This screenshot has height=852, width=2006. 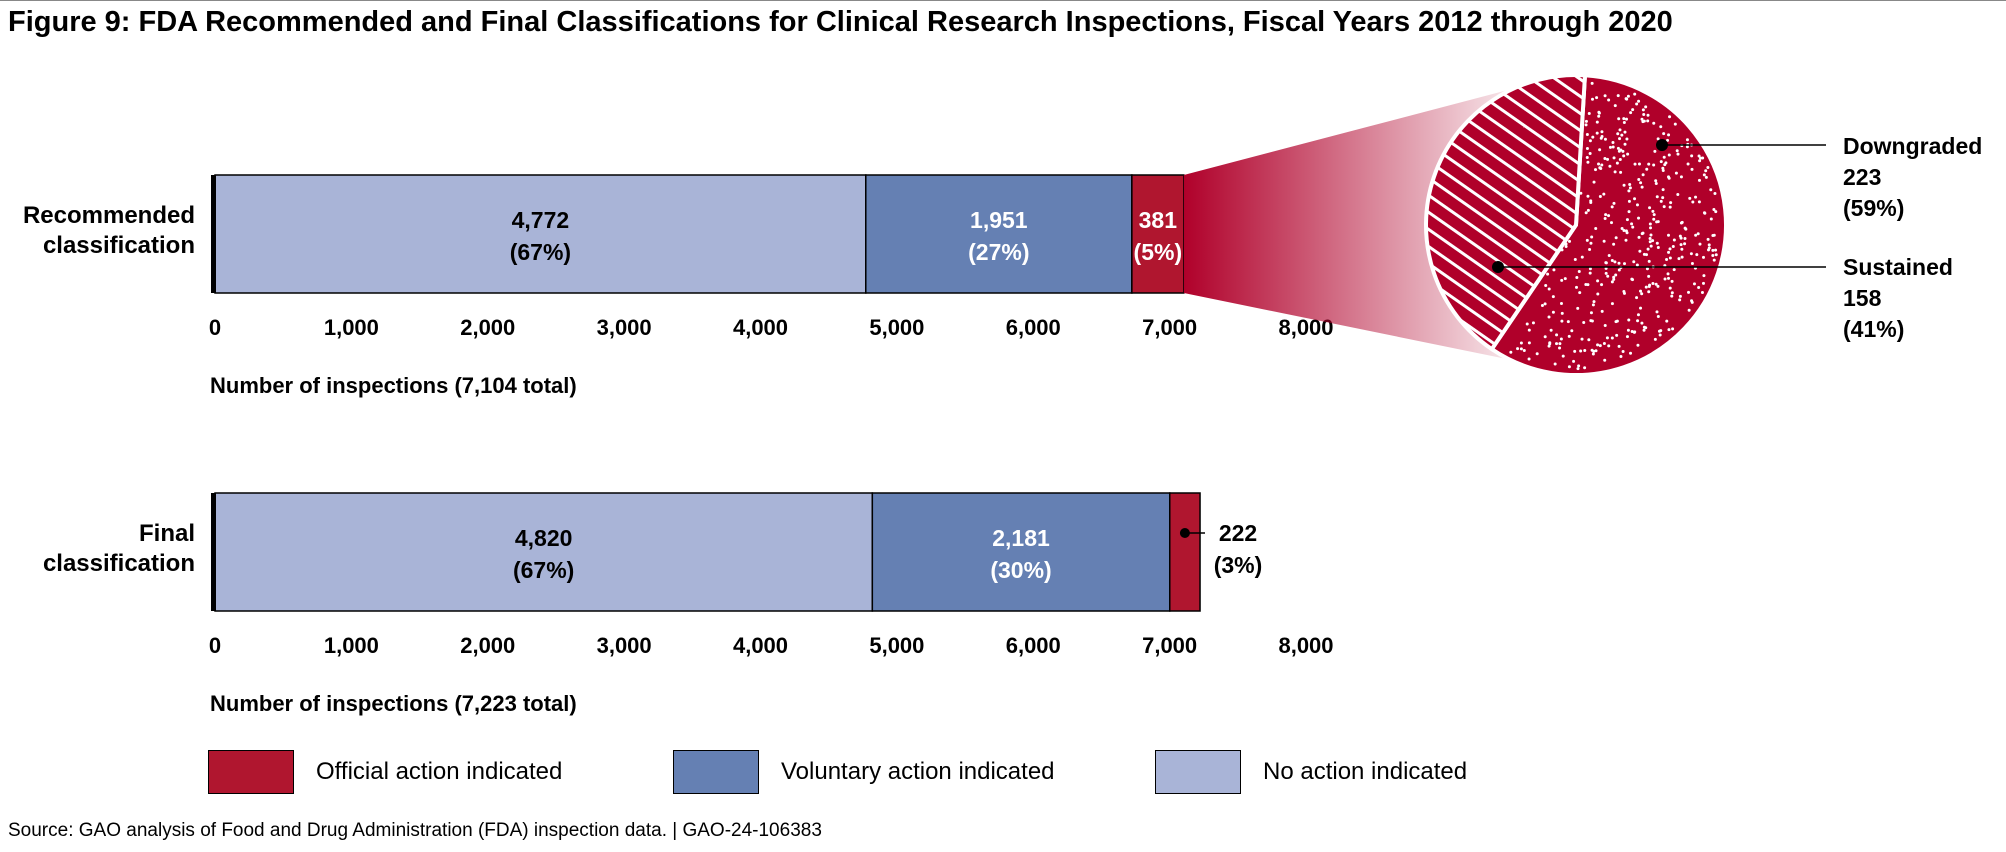 What do you see at coordinates (1311, 772) in the screenshot?
I see `legend-item-none: No action indicated` at bounding box center [1311, 772].